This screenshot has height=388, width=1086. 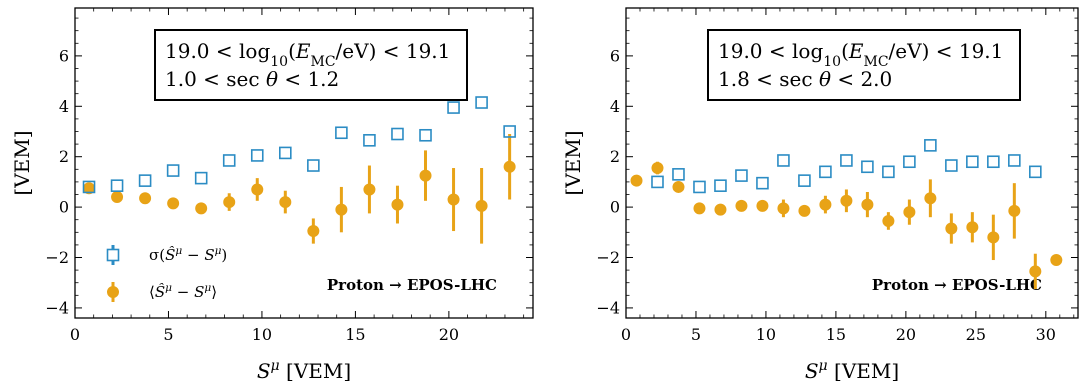 I want to click on legend-mean-marker, so click(x=113, y=292).